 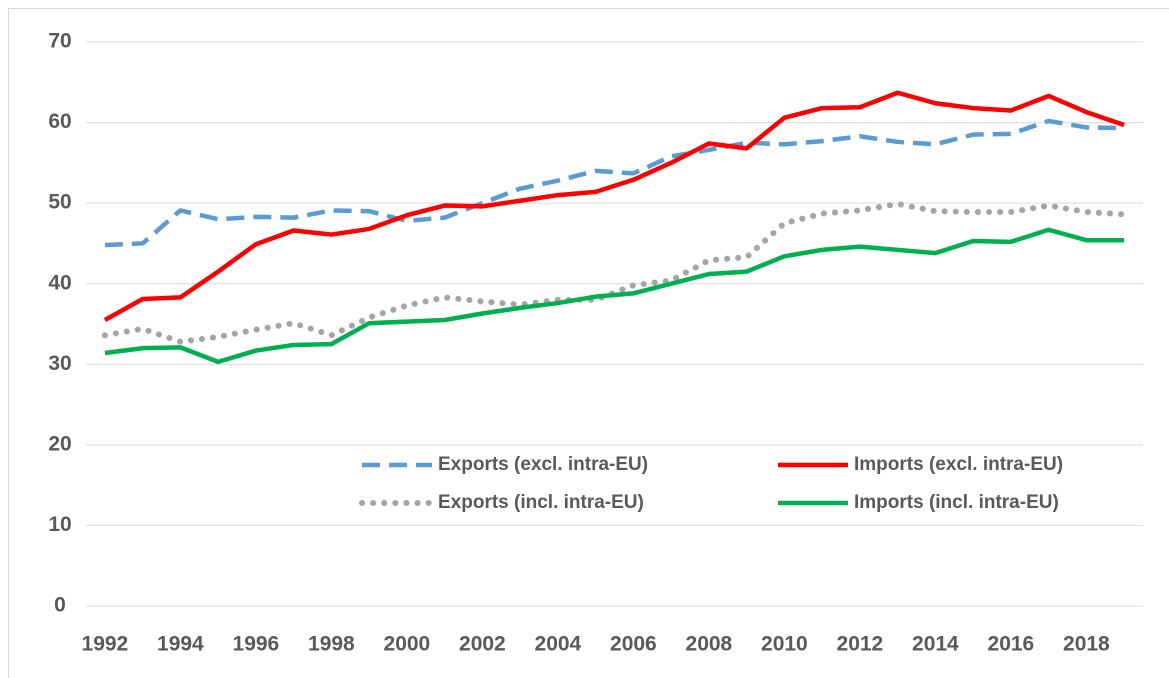 I want to click on legend-label: Imports (excl. intra-EU), so click(x=958, y=464).